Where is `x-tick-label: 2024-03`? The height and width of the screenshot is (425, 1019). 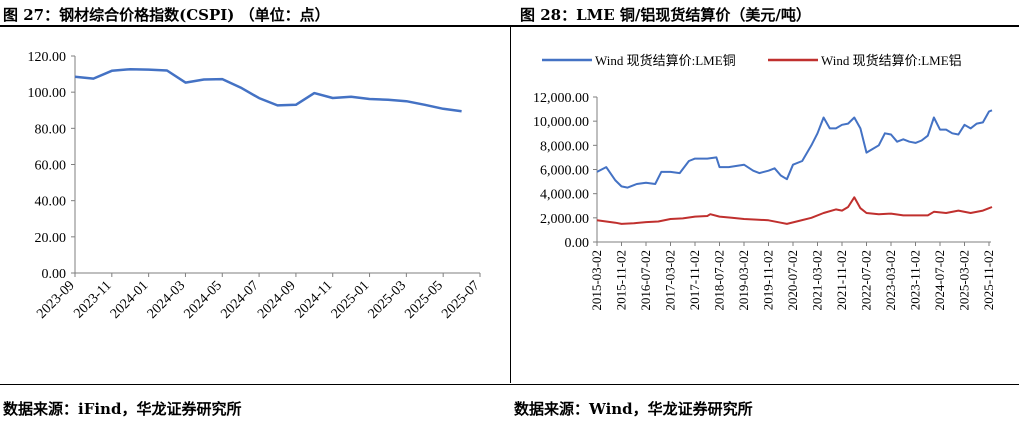 x-tick-label: 2024-03 is located at coordinates (167, 300).